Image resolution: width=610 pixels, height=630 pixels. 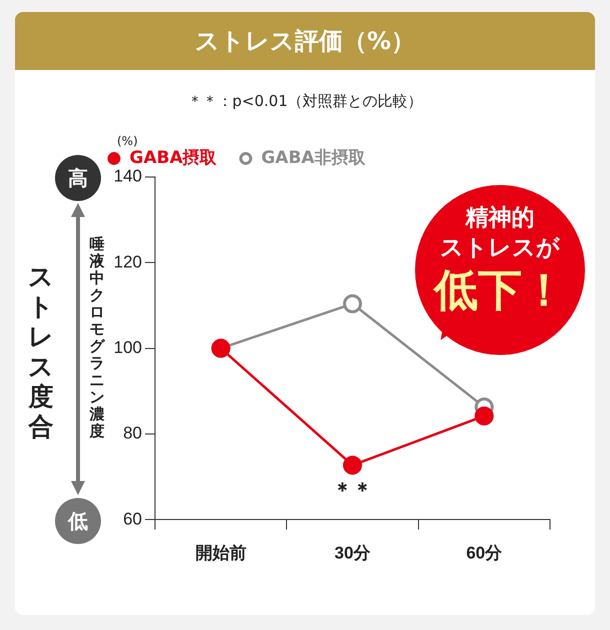 What do you see at coordinates (128, 176) in the screenshot?
I see `y-tick-label: 140` at bounding box center [128, 176].